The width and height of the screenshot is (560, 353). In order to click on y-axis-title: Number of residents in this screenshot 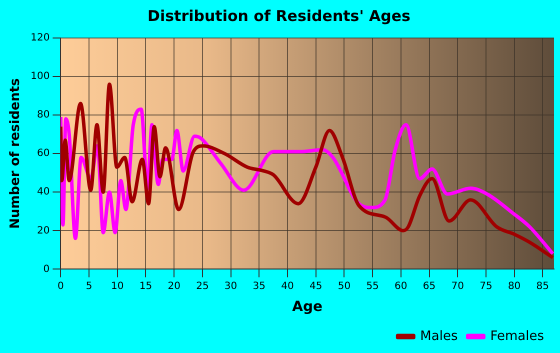, I will do `click(16, 153)`.